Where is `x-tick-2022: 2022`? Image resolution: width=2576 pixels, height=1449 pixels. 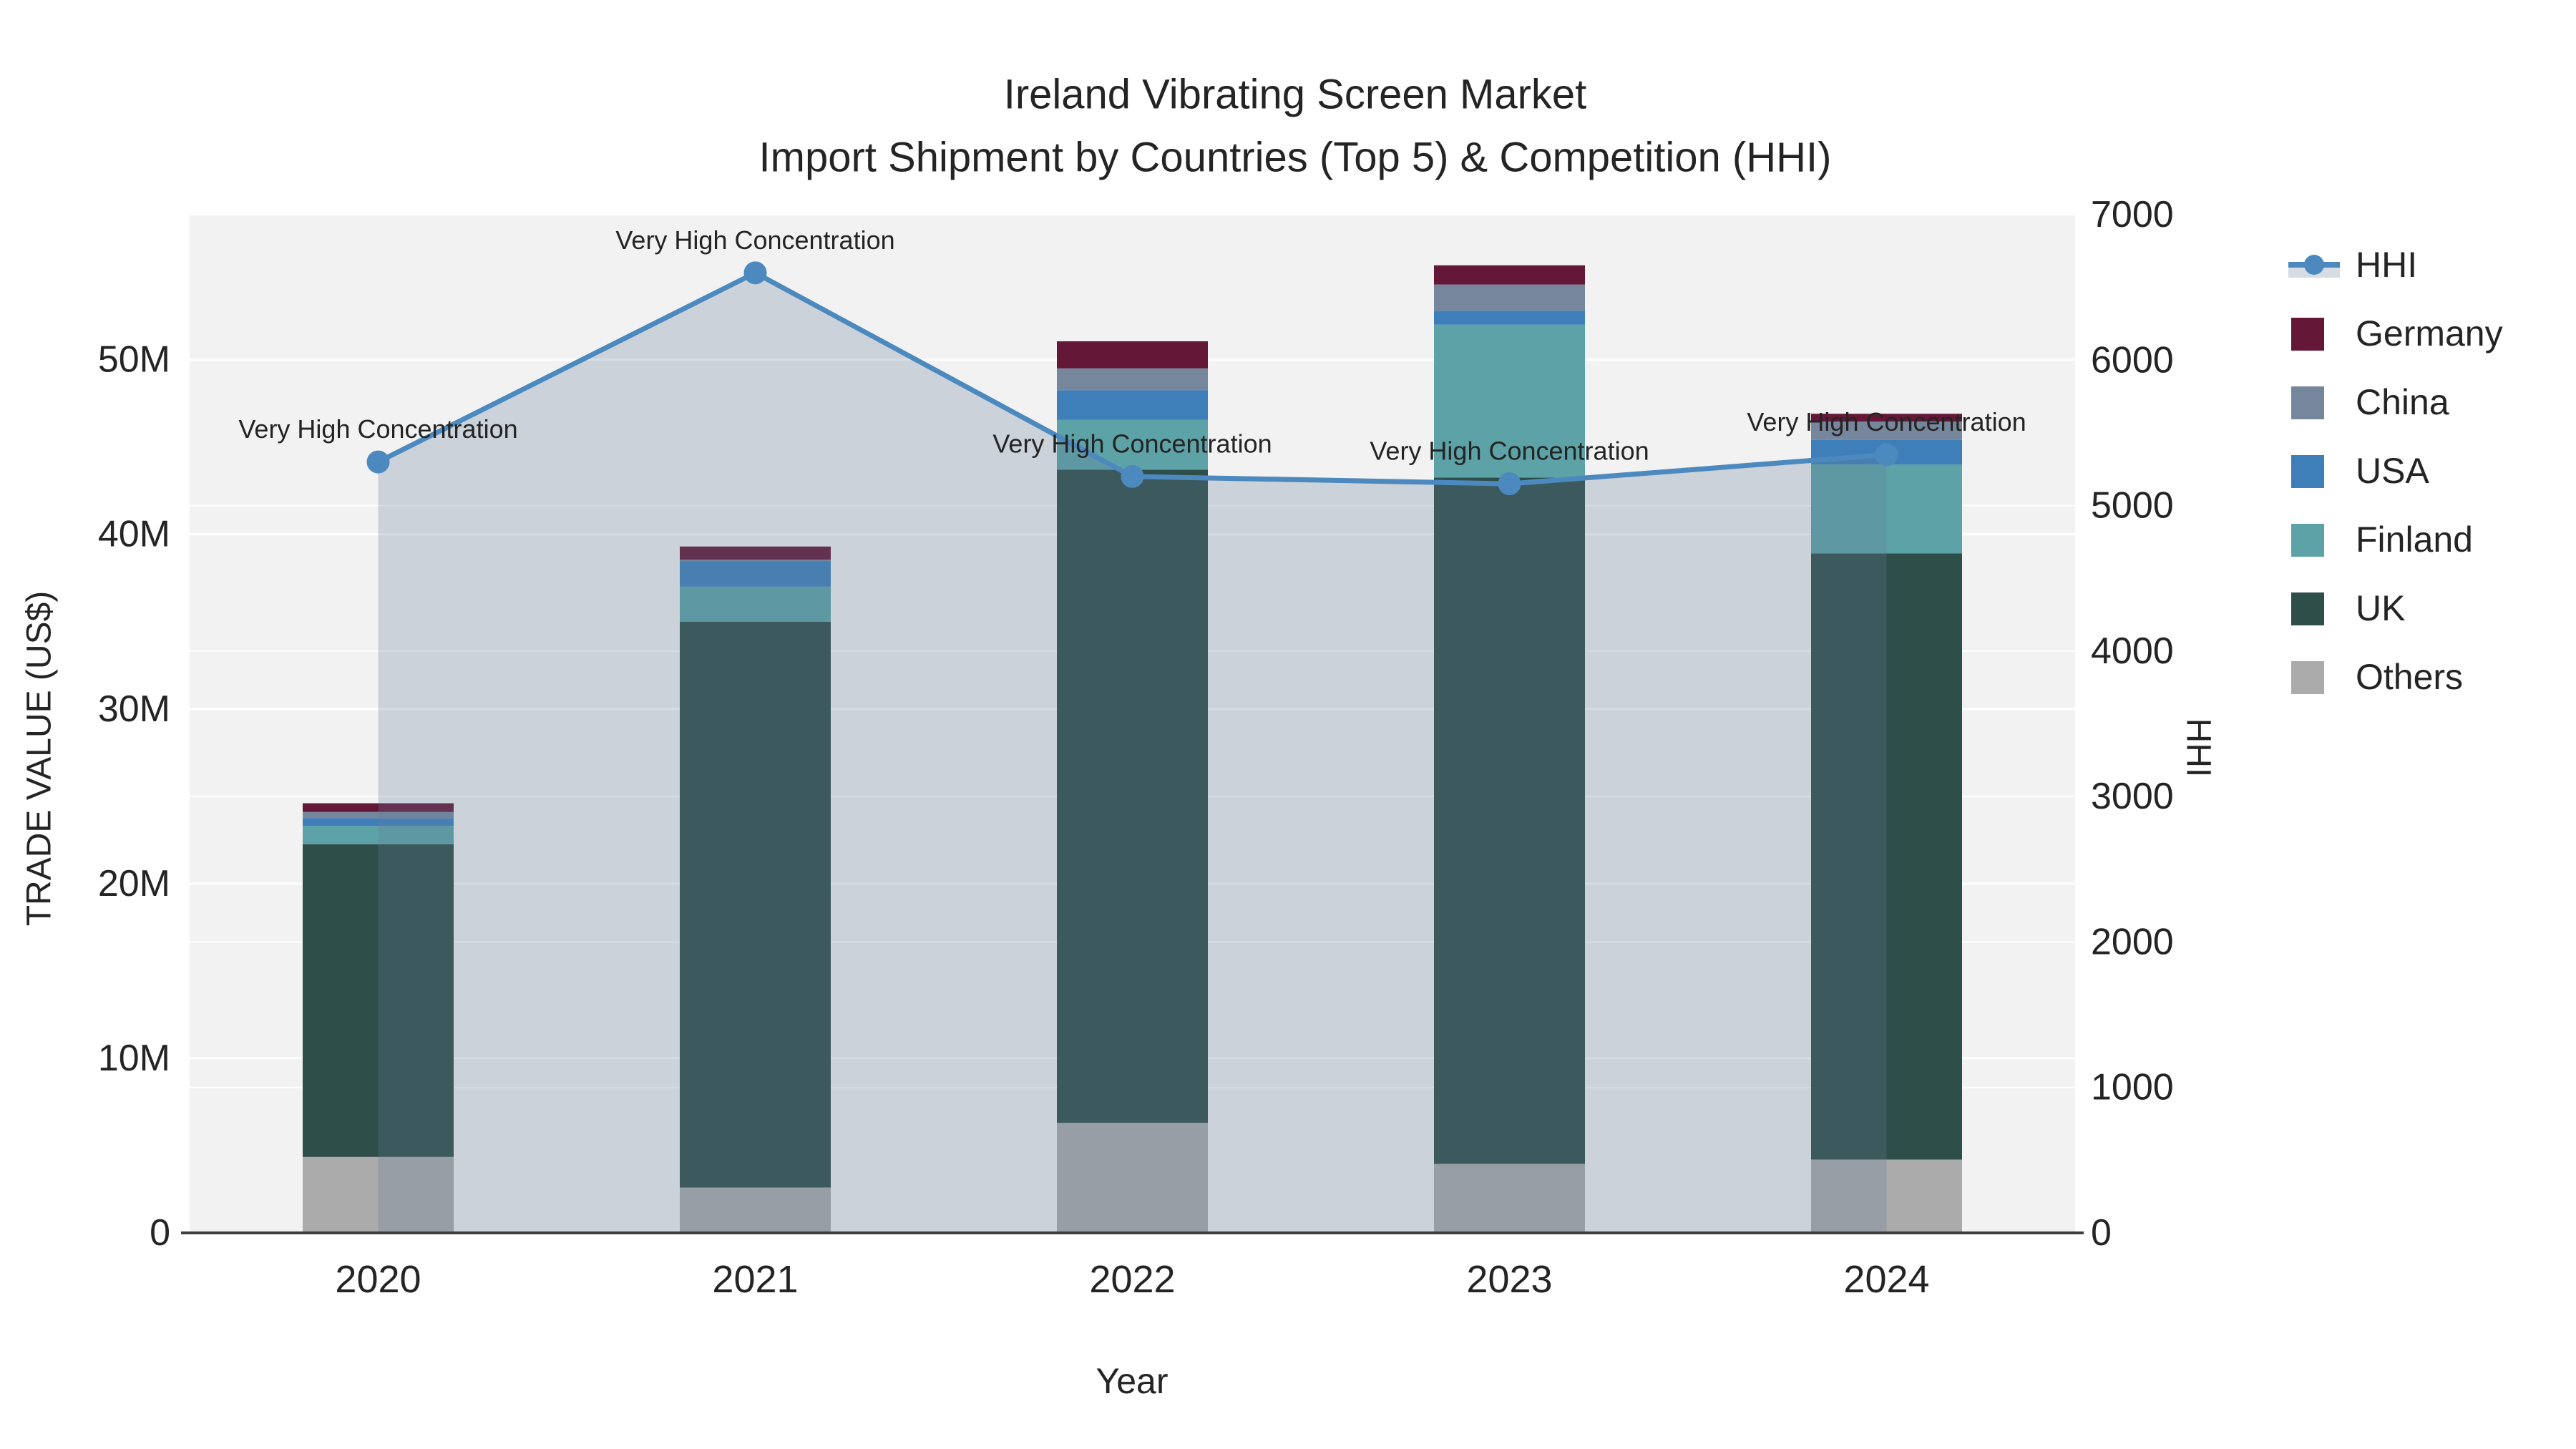 x-tick-2022: 2022 is located at coordinates (1132, 1279).